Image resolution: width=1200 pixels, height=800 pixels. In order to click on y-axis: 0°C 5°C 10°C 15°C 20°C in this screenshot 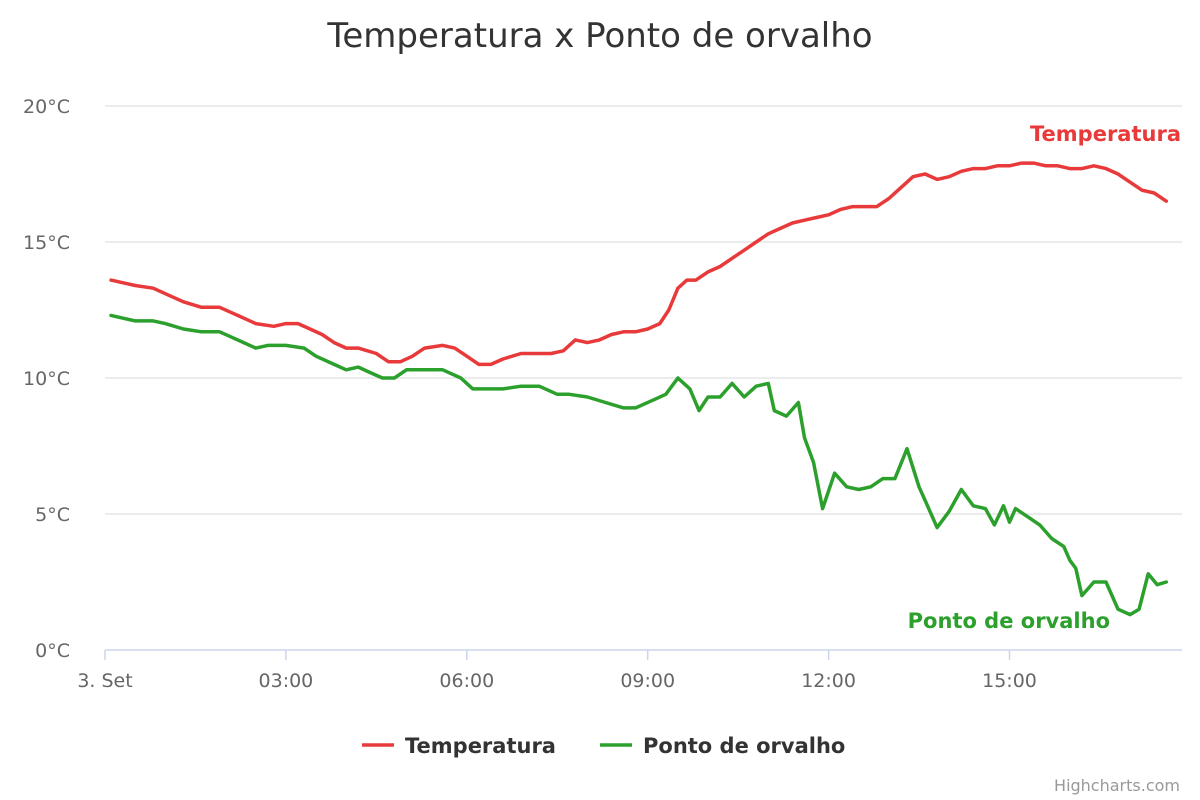, I will do `click(46, 379)`.